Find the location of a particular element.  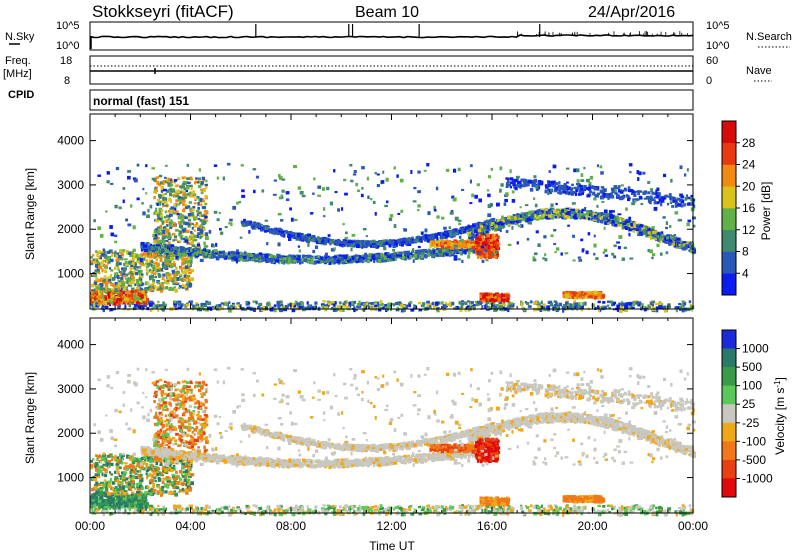

cpid-panel-frame is located at coordinates (391, 100).